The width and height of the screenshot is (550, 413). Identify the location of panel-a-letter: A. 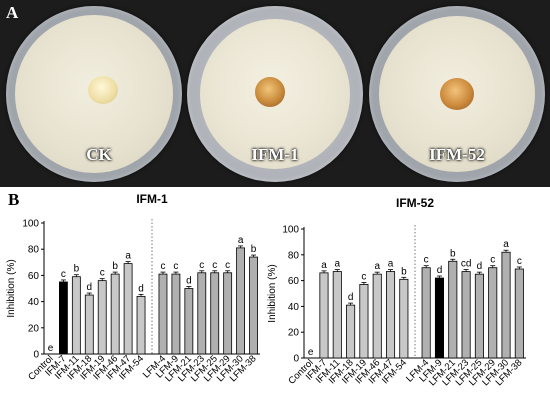
(12, 12).